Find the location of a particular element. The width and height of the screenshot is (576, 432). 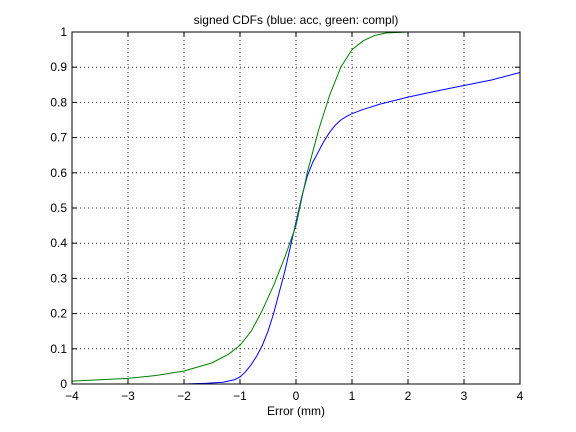

y-tick-label: 0.1 is located at coordinates (58, 349).